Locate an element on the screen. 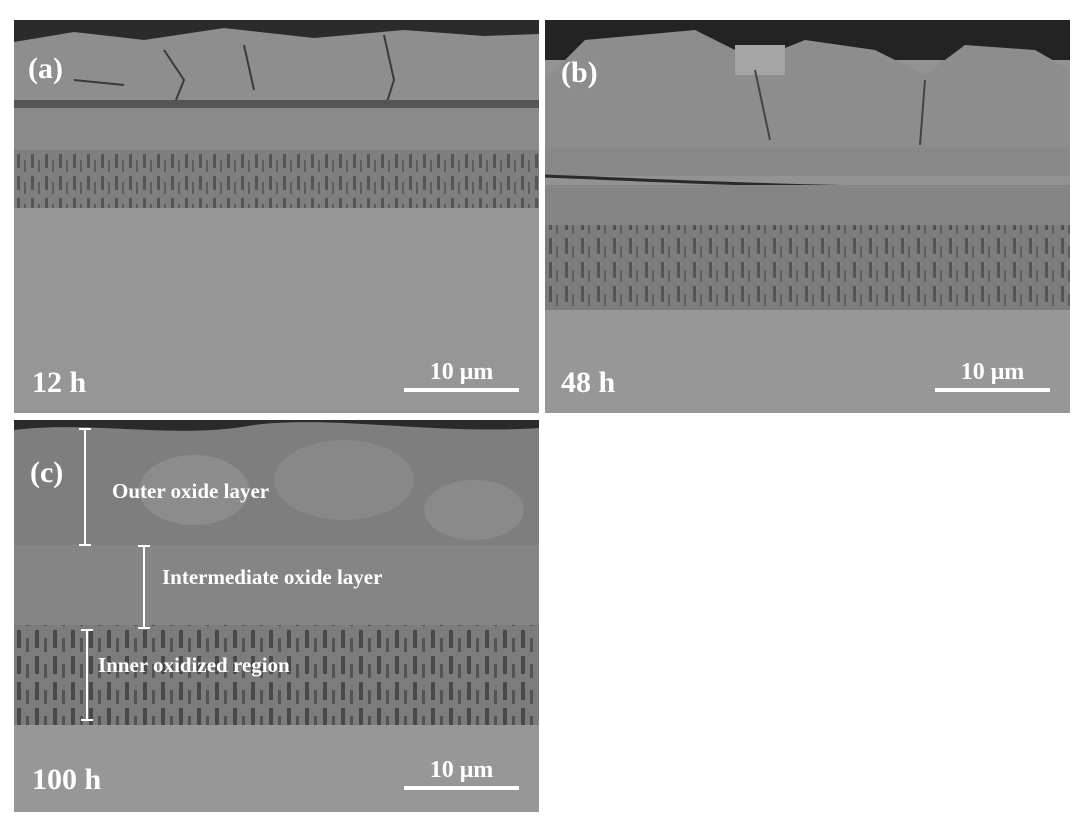 The width and height of the screenshot is (1087, 825). intermediate-layer-label: Intermediate oxide layer is located at coordinates (272, 577).